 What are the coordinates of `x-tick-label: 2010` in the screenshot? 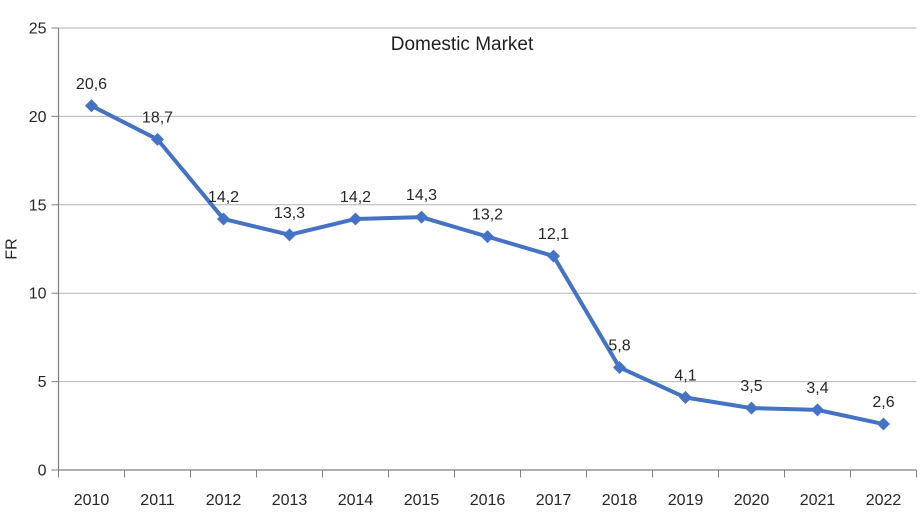 It's located at (92, 500).